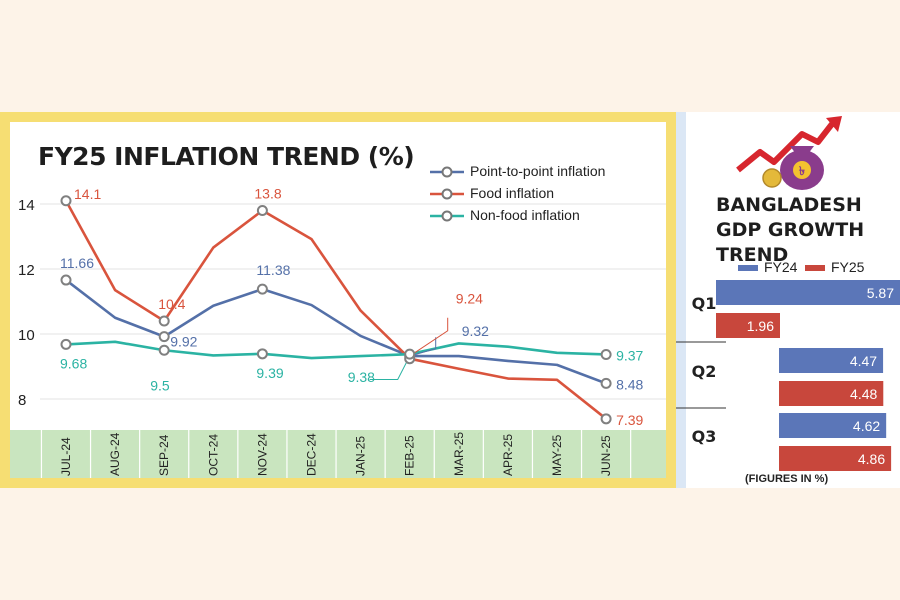  I want to click on x-tick-label: NOV-24, so click(262, 454).